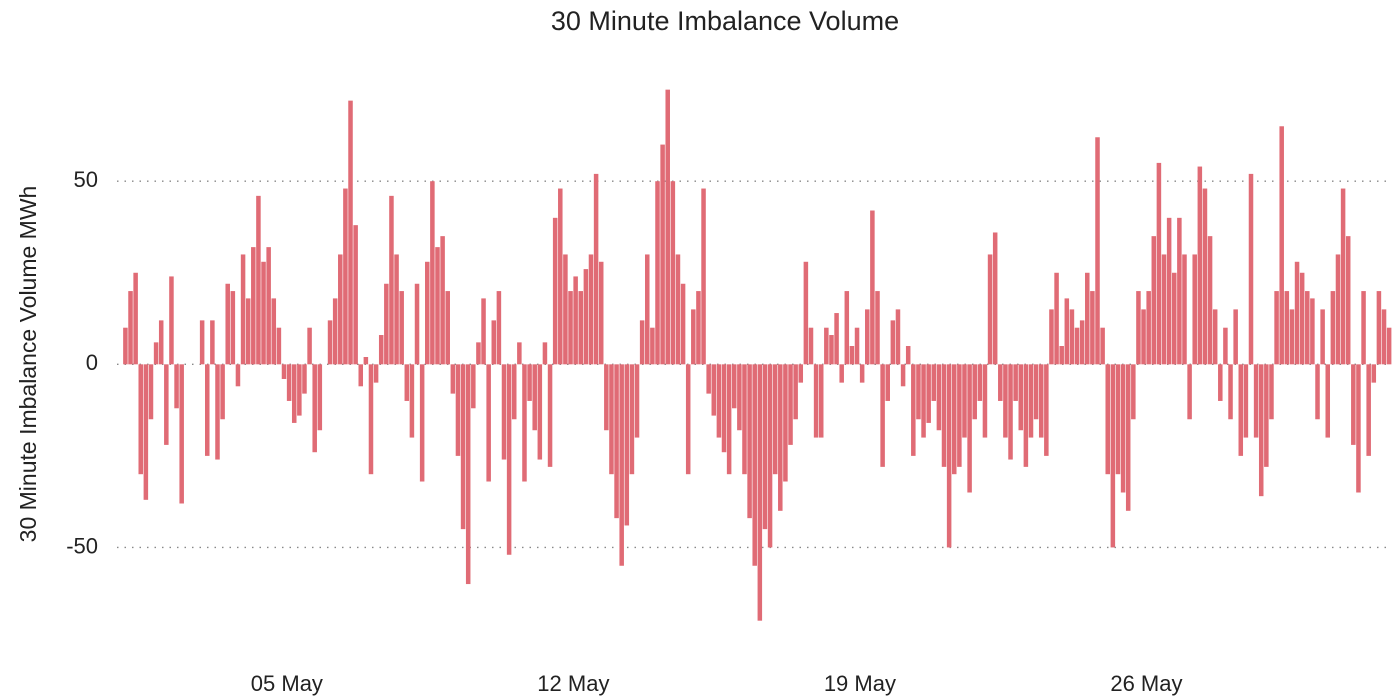 This screenshot has width=1394, height=700. What do you see at coordinates (1146, 683) in the screenshot?
I see `x-tick-label: 26 May` at bounding box center [1146, 683].